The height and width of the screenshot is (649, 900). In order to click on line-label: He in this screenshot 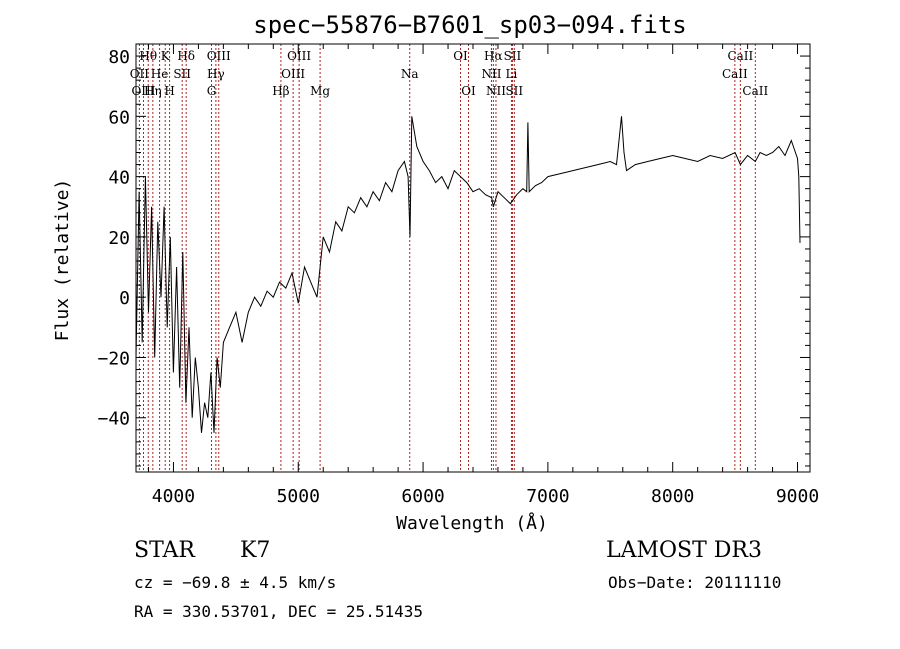, I will do `click(160, 74)`.